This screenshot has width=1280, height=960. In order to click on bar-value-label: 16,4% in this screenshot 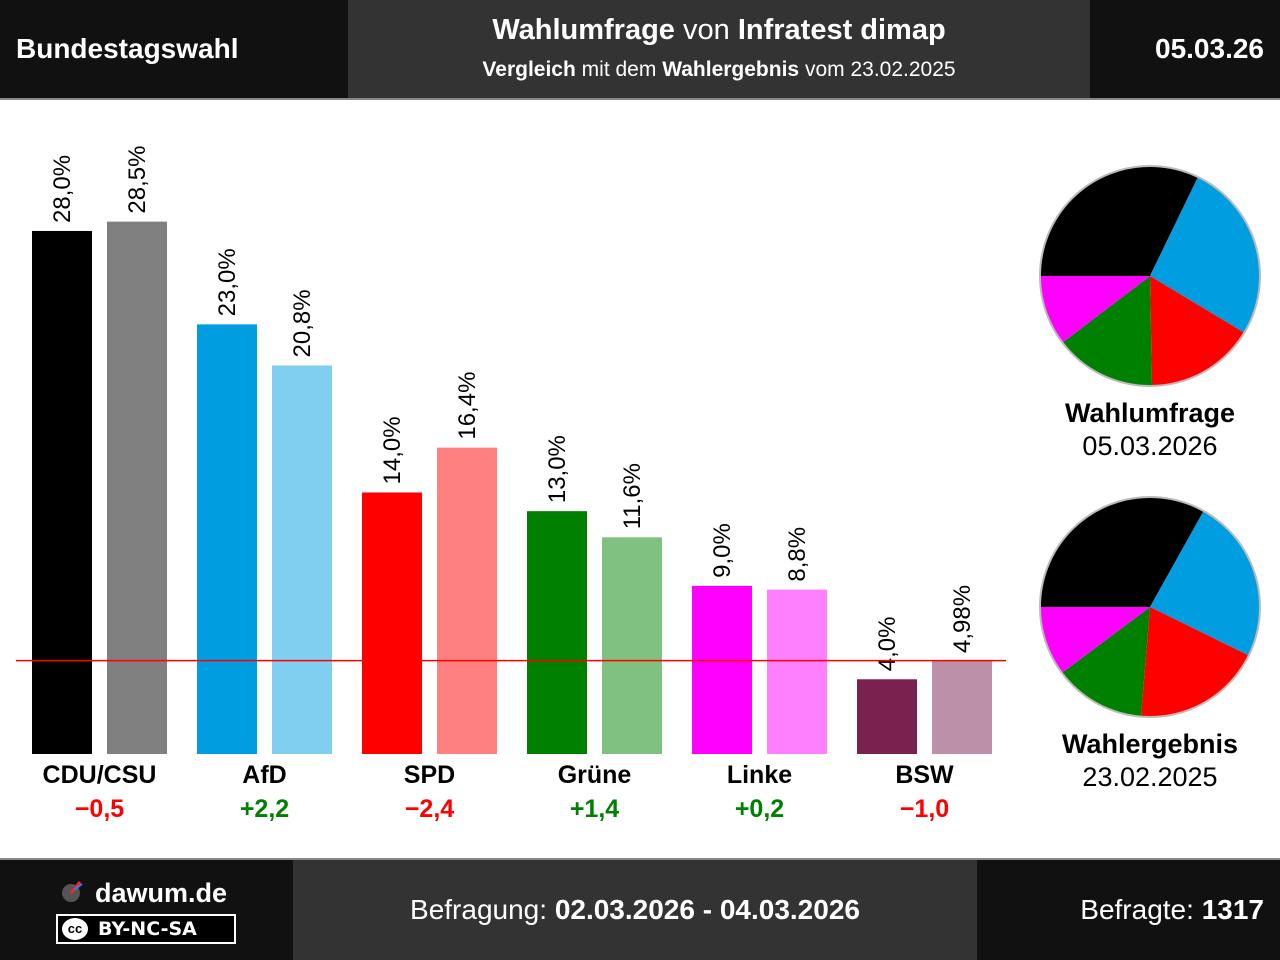, I will do `click(467, 406)`.